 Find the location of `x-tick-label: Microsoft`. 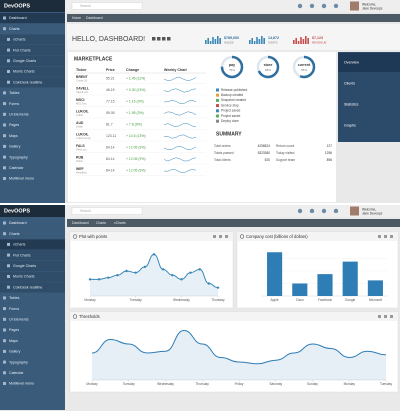

x-tick-label: Microsoft is located at coordinates (375, 300).